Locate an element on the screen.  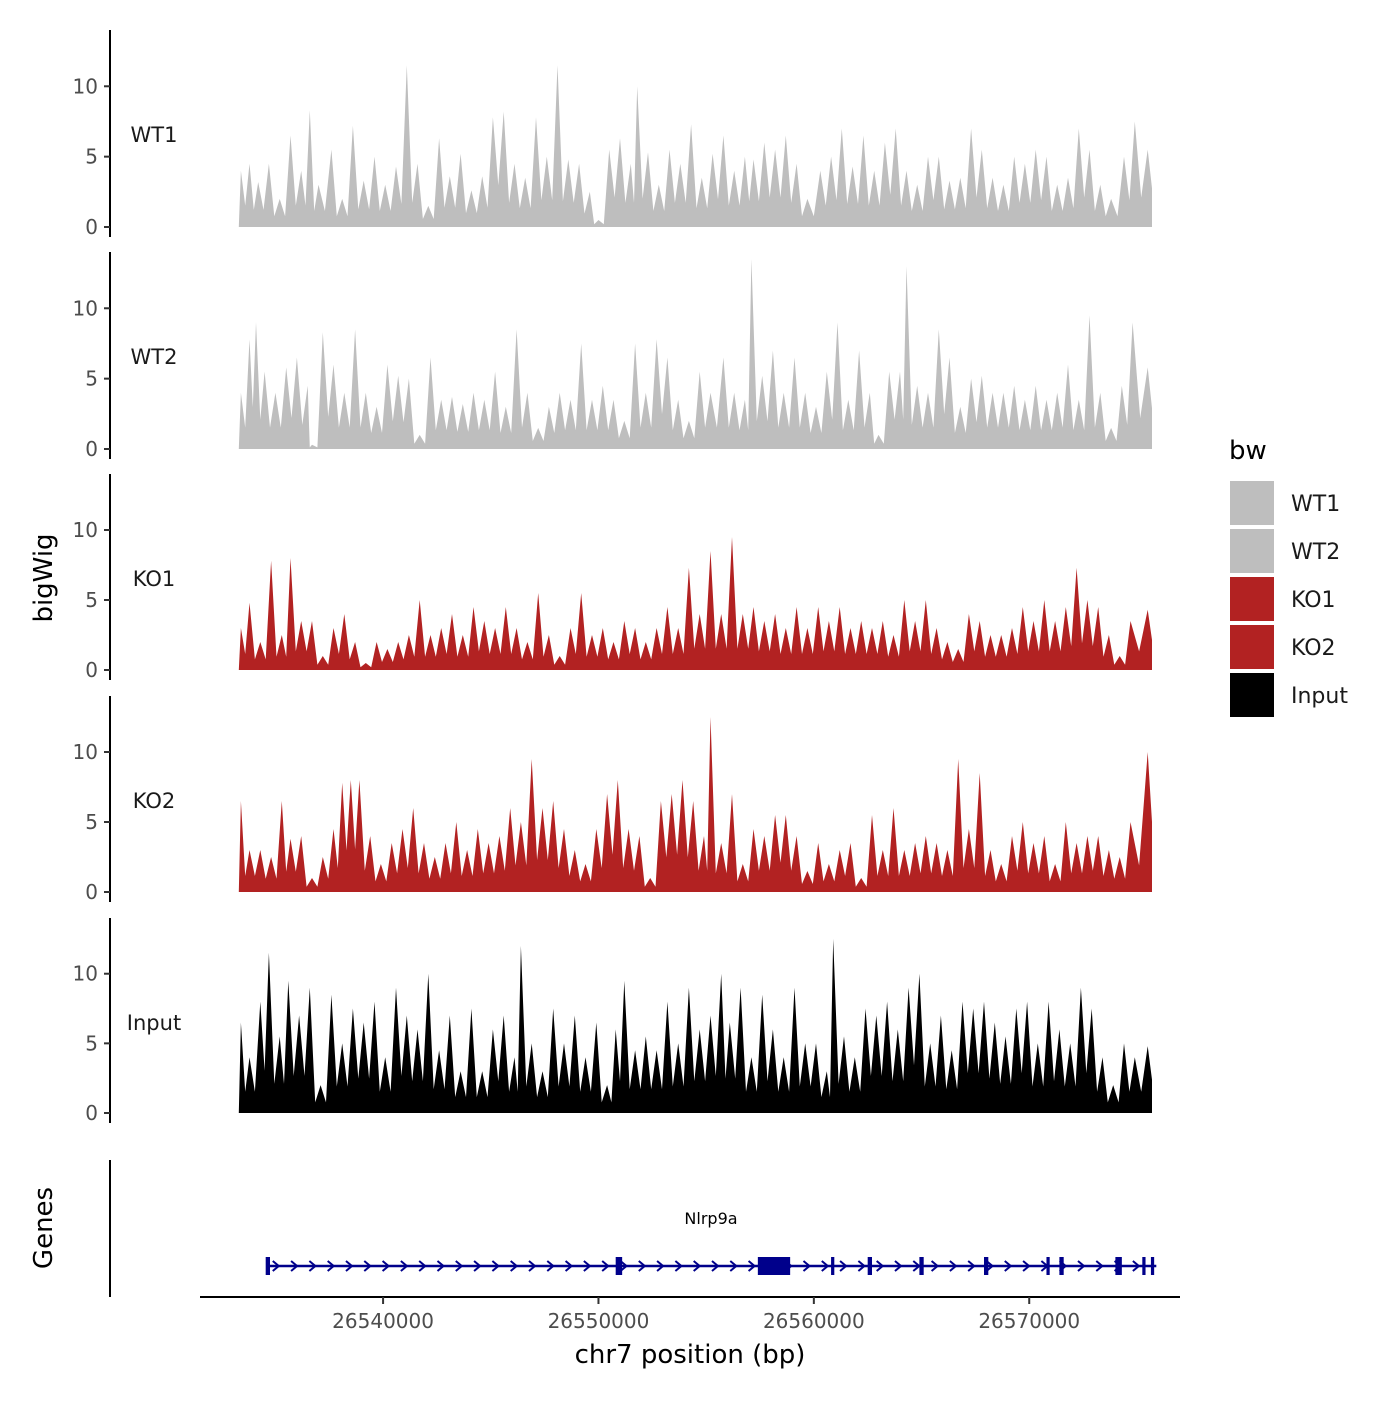
legend-swatch-wt2 is located at coordinates (1252, 551).